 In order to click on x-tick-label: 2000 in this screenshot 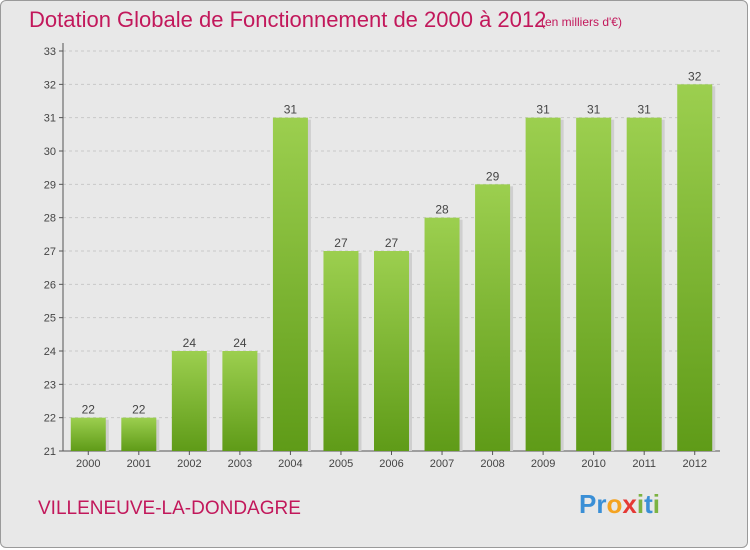, I will do `click(88, 464)`.